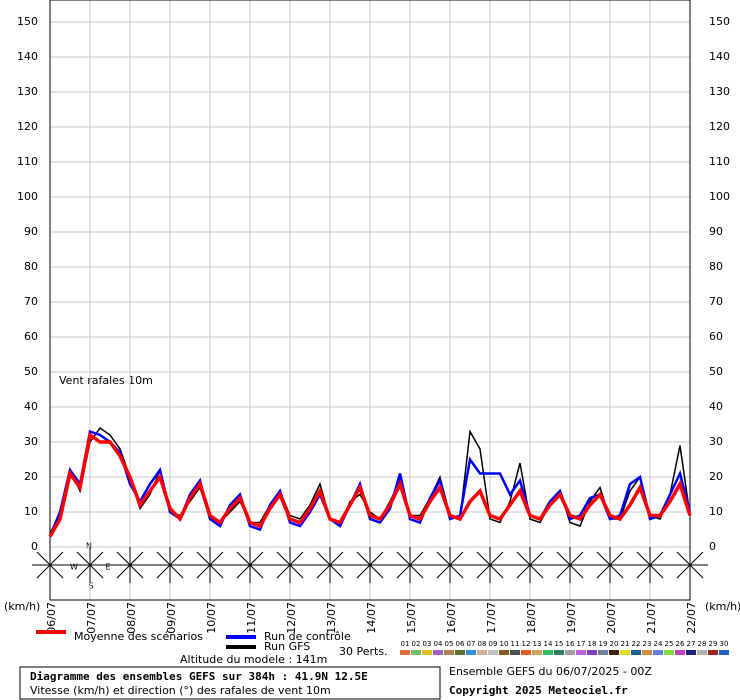 The height and width of the screenshot is (700, 740). Describe the element at coordinates (611, 618) in the screenshot. I see `x-tick-label: 20/07` at that location.